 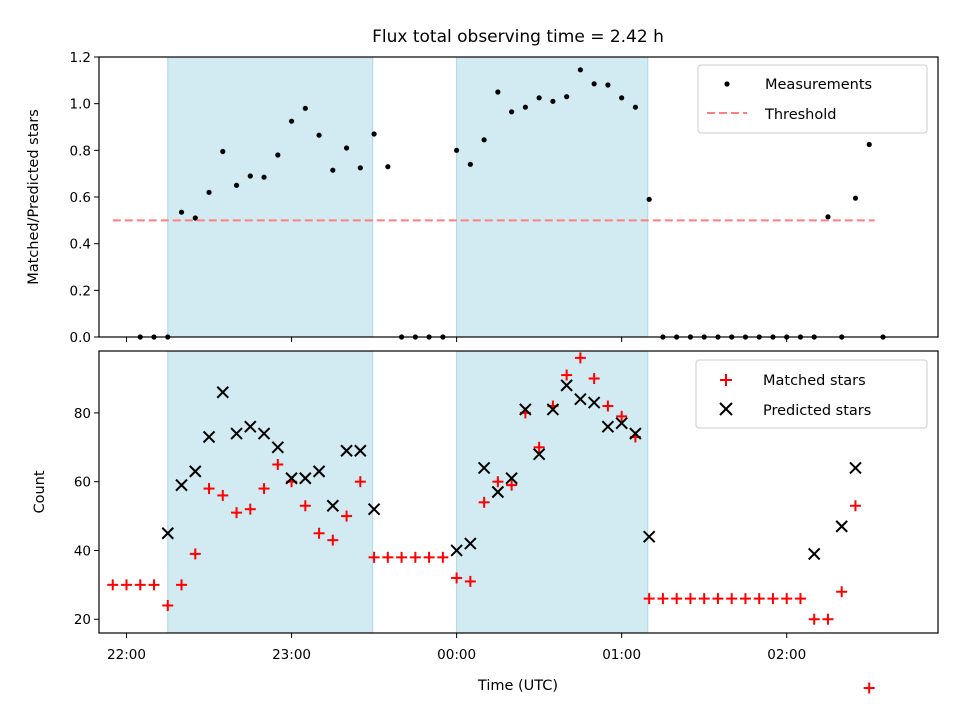 What do you see at coordinates (82, 551) in the screenshot?
I see `bottom-y-tick-label: 40` at bounding box center [82, 551].